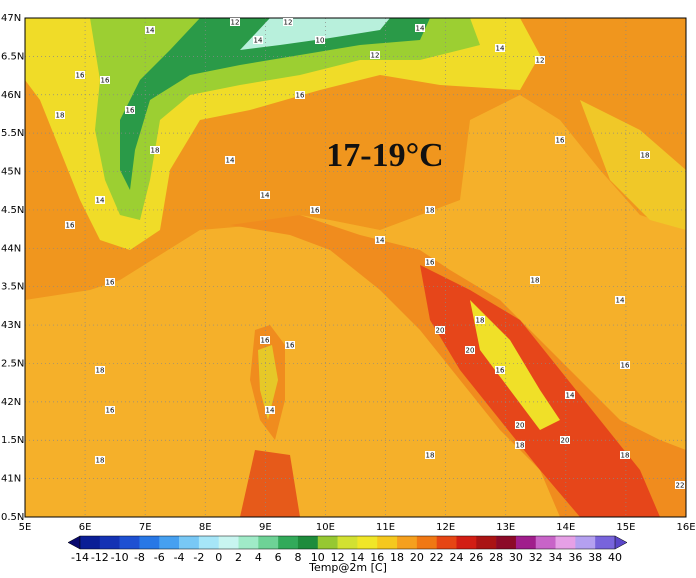 This screenshot has height=578, width=696. I want to click on y-tick-label: 2.5N, so click(12, 363).